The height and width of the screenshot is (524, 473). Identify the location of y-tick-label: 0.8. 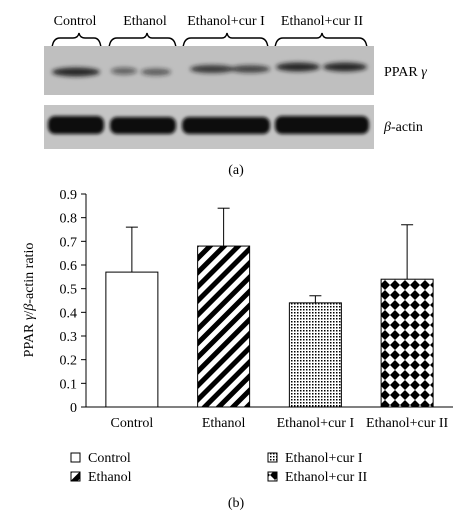
(69, 219).